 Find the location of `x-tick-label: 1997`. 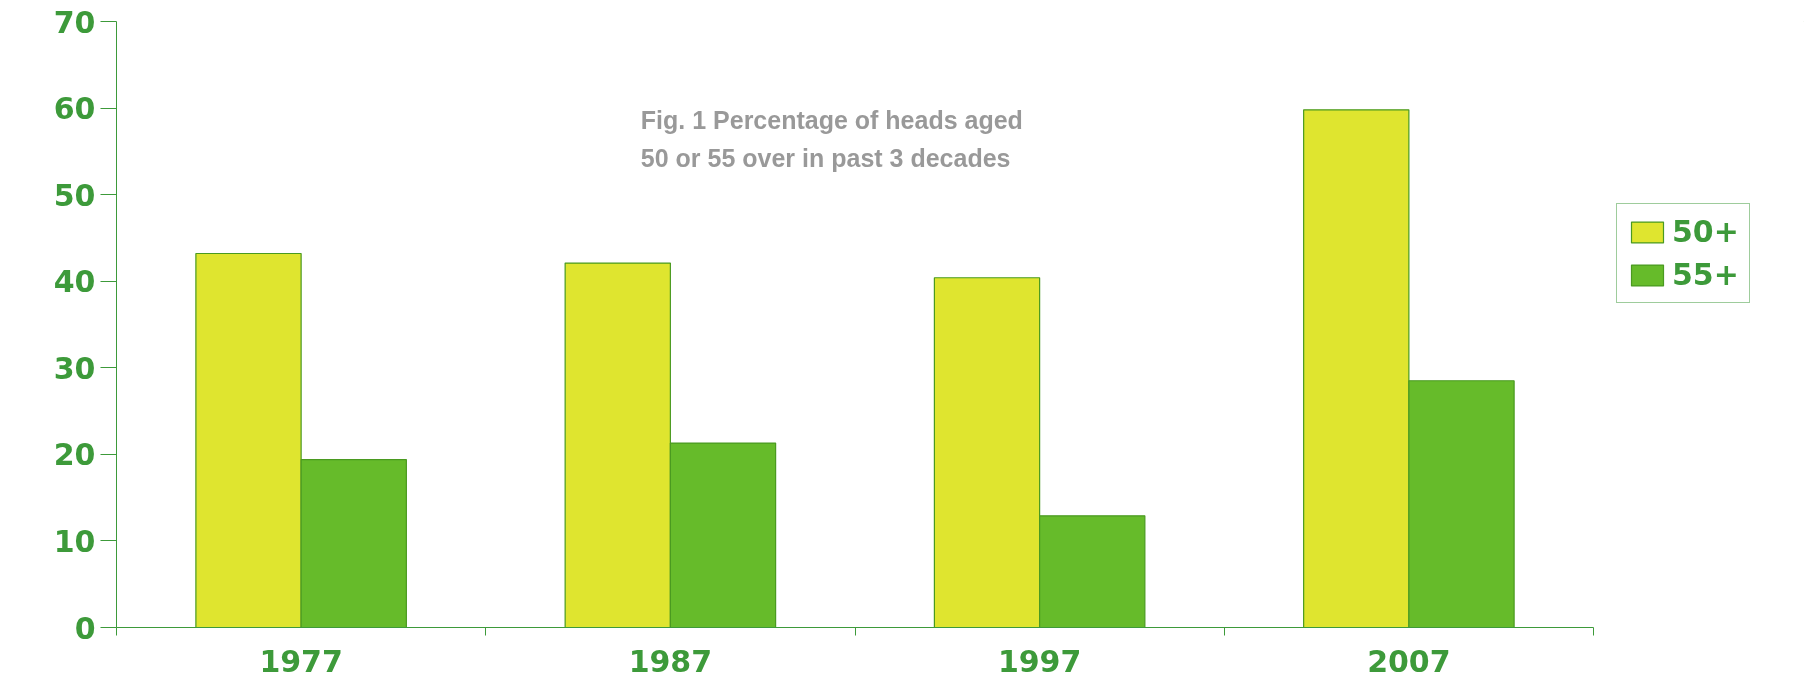

x-tick-label: 1997 is located at coordinates (1039, 661).